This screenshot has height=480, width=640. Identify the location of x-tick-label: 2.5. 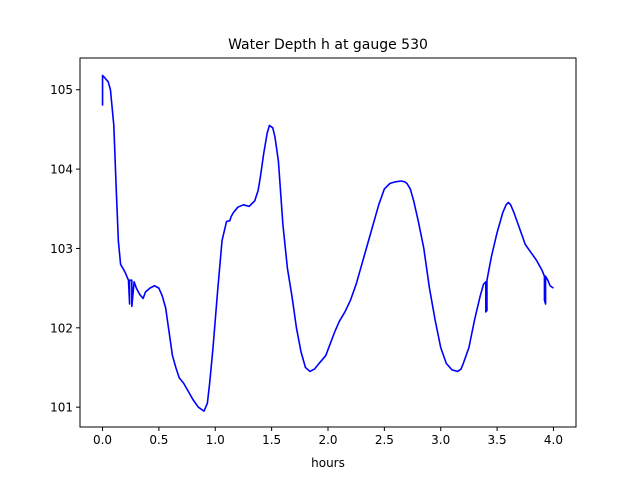
(384, 440).